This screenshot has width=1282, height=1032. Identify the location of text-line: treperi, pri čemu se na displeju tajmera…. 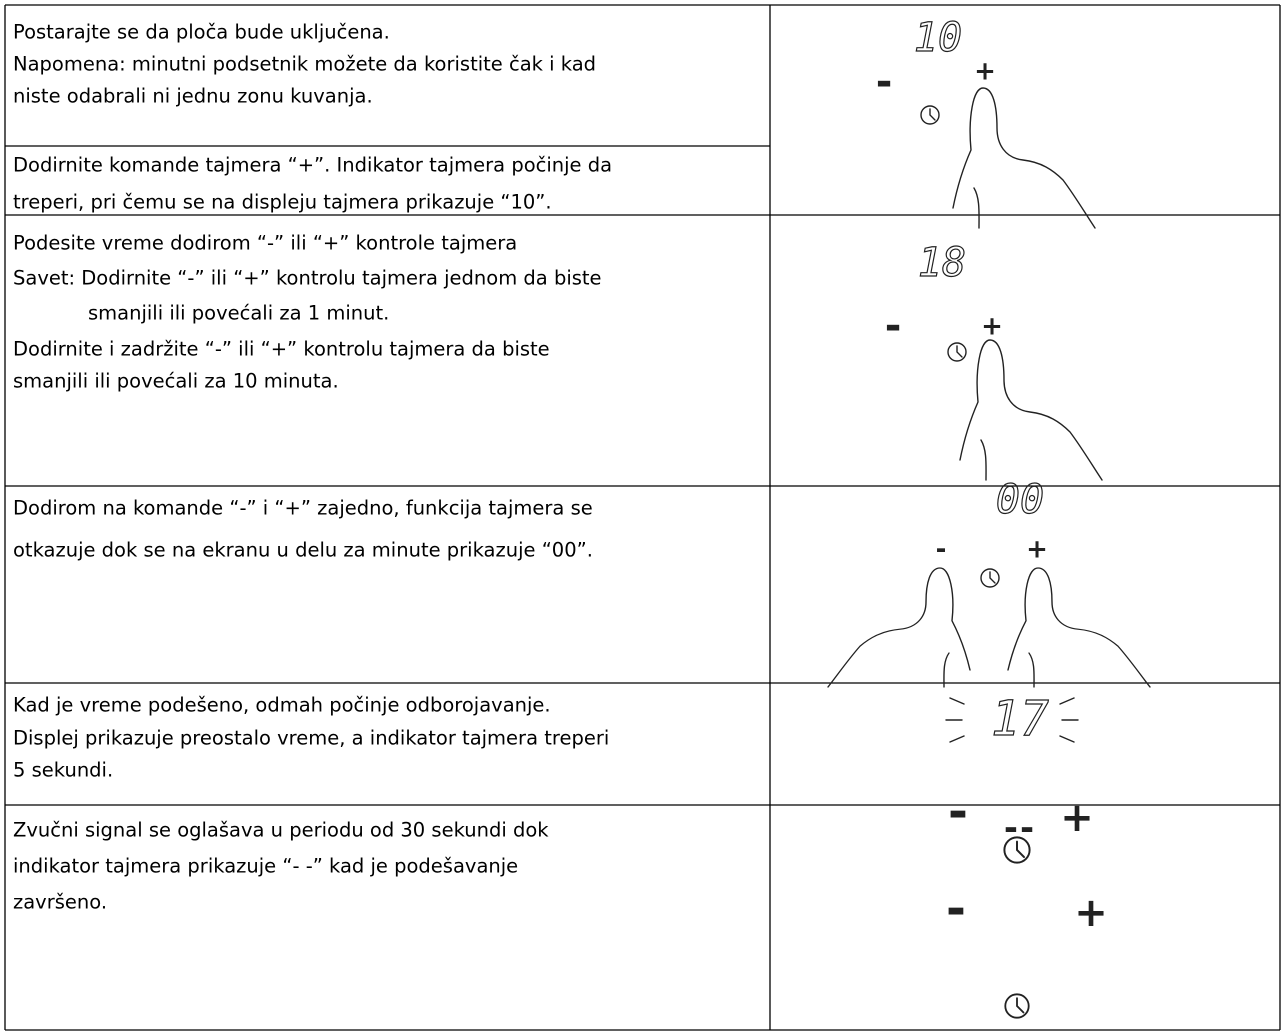
(282, 202).